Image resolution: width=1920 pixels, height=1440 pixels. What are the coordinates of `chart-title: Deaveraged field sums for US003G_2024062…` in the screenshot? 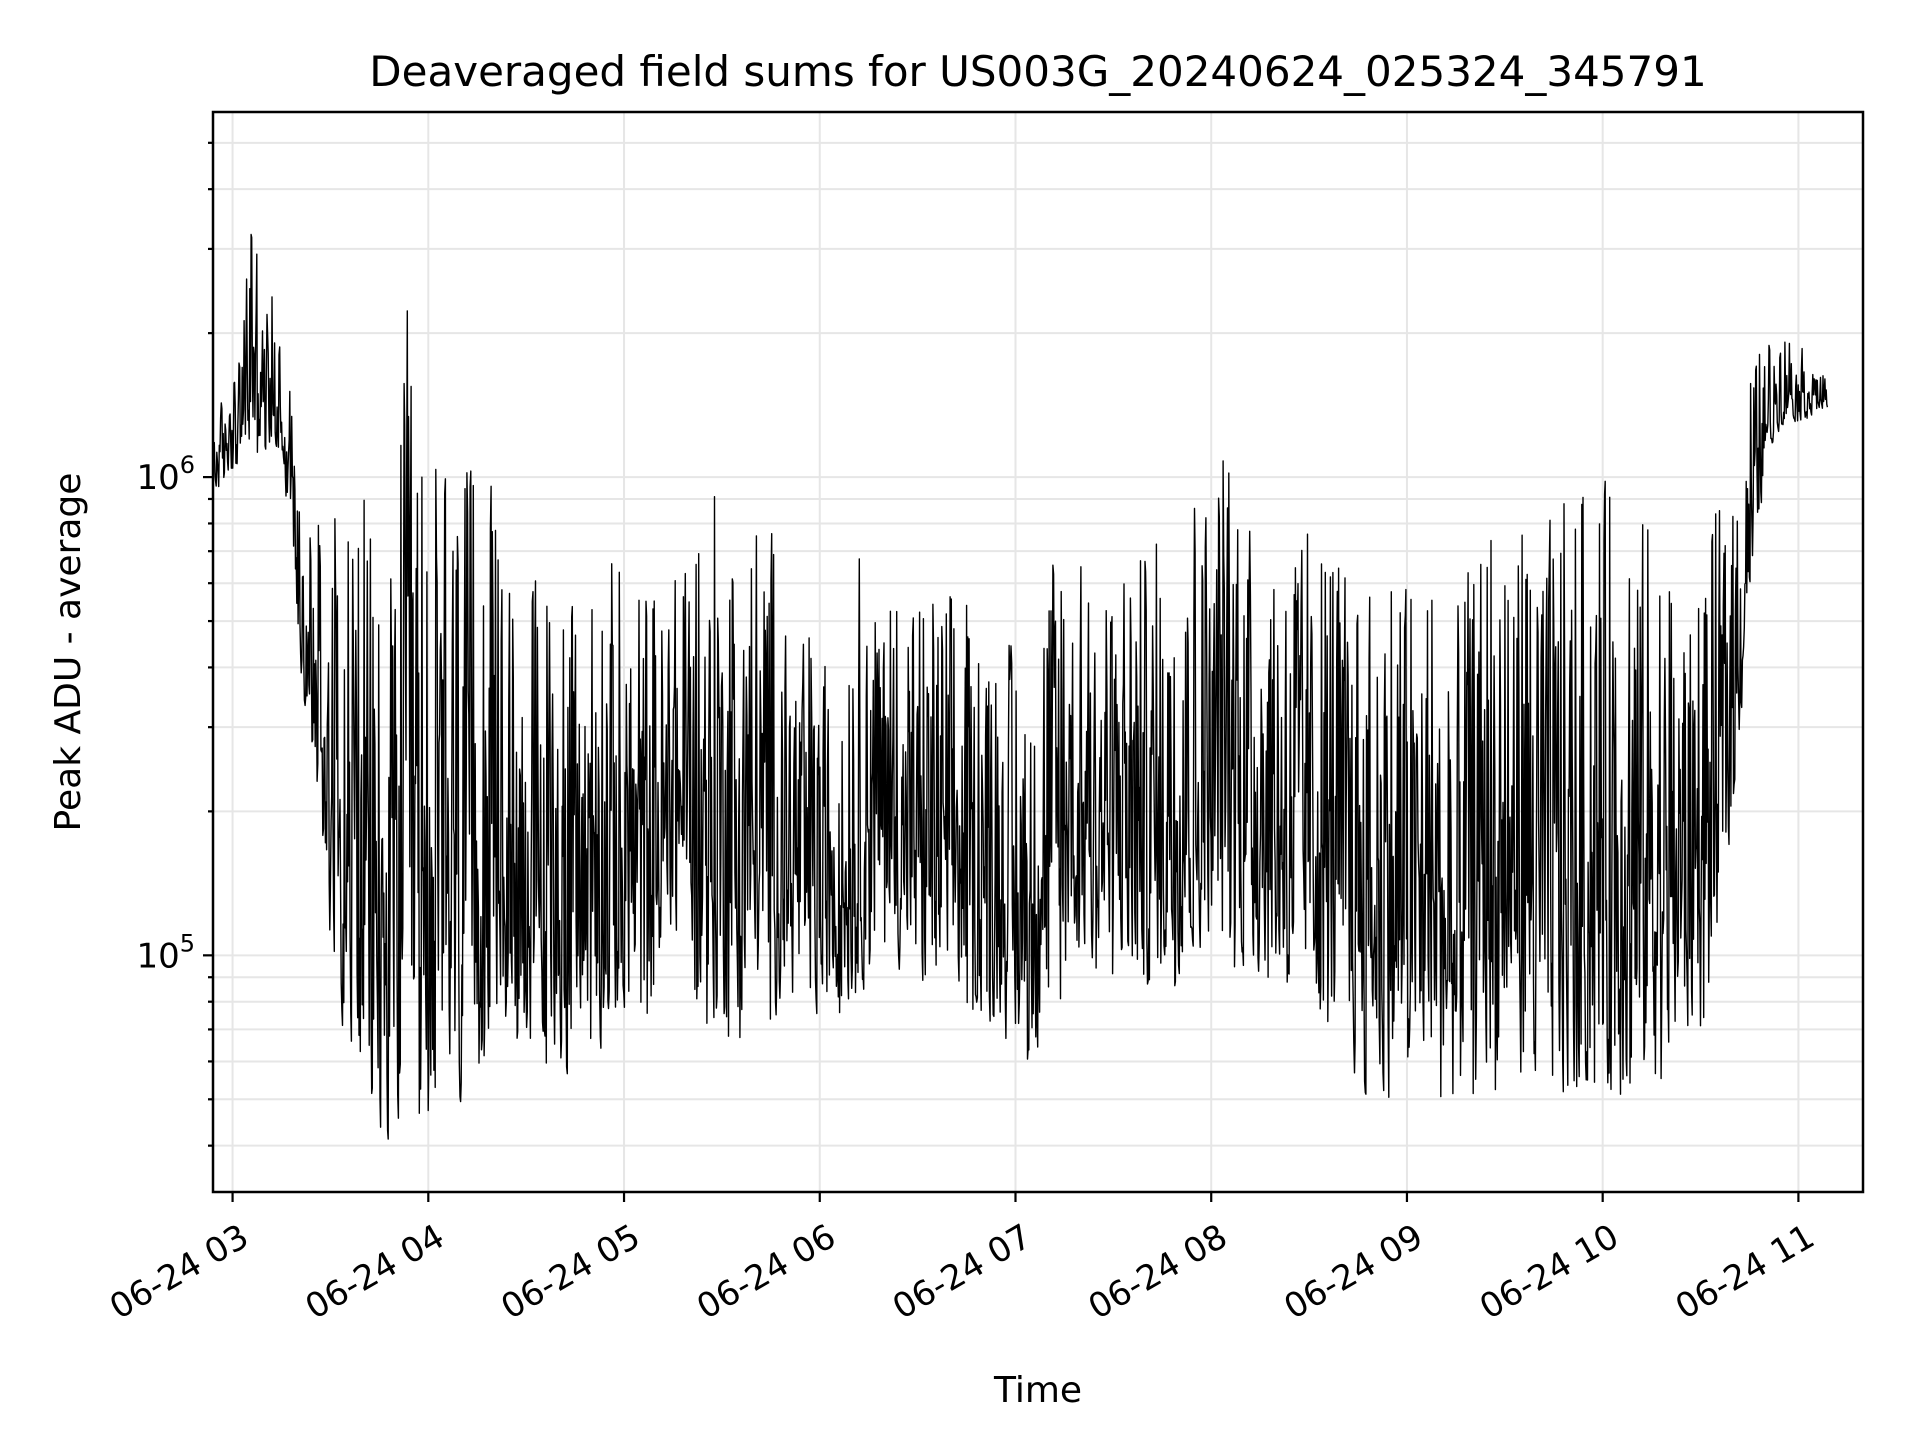 It's located at (1037, 71).